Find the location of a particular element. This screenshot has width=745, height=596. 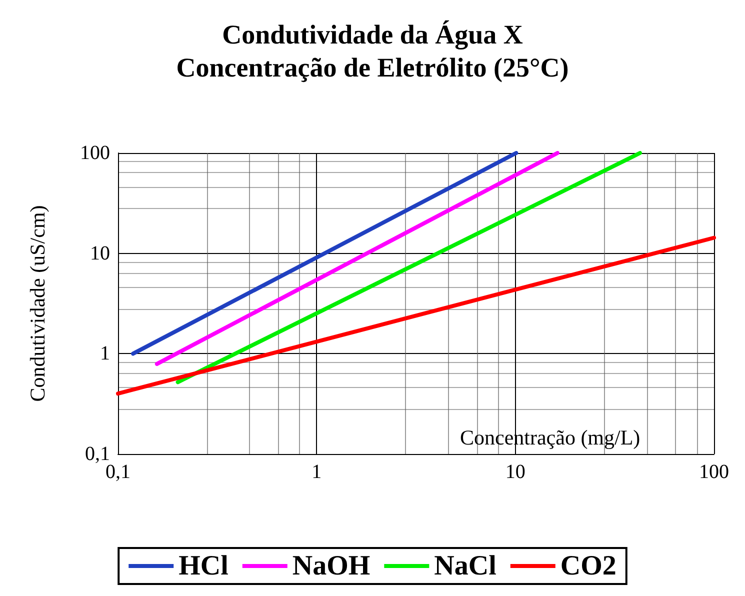

chart-subtitle: Concentração de Eletrólito (25°C) is located at coordinates (372, 67).